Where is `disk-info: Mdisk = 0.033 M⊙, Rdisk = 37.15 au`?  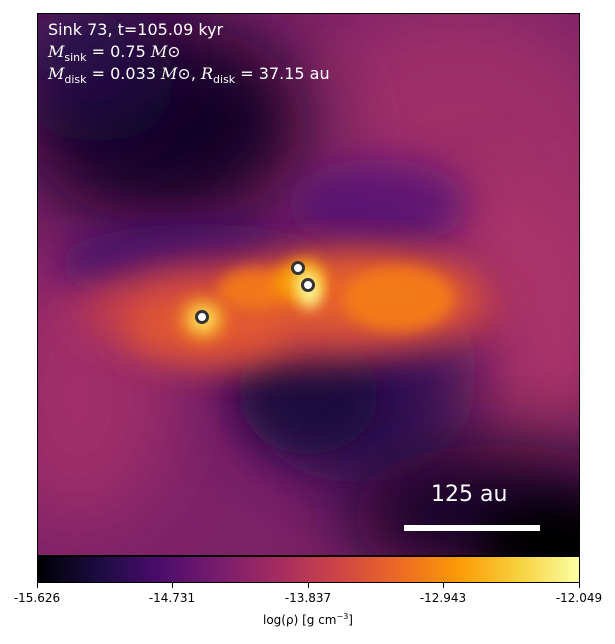
disk-info: Mdisk = 0.033 M⊙, Rdisk = 37.15 au is located at coordinates (189, 75).